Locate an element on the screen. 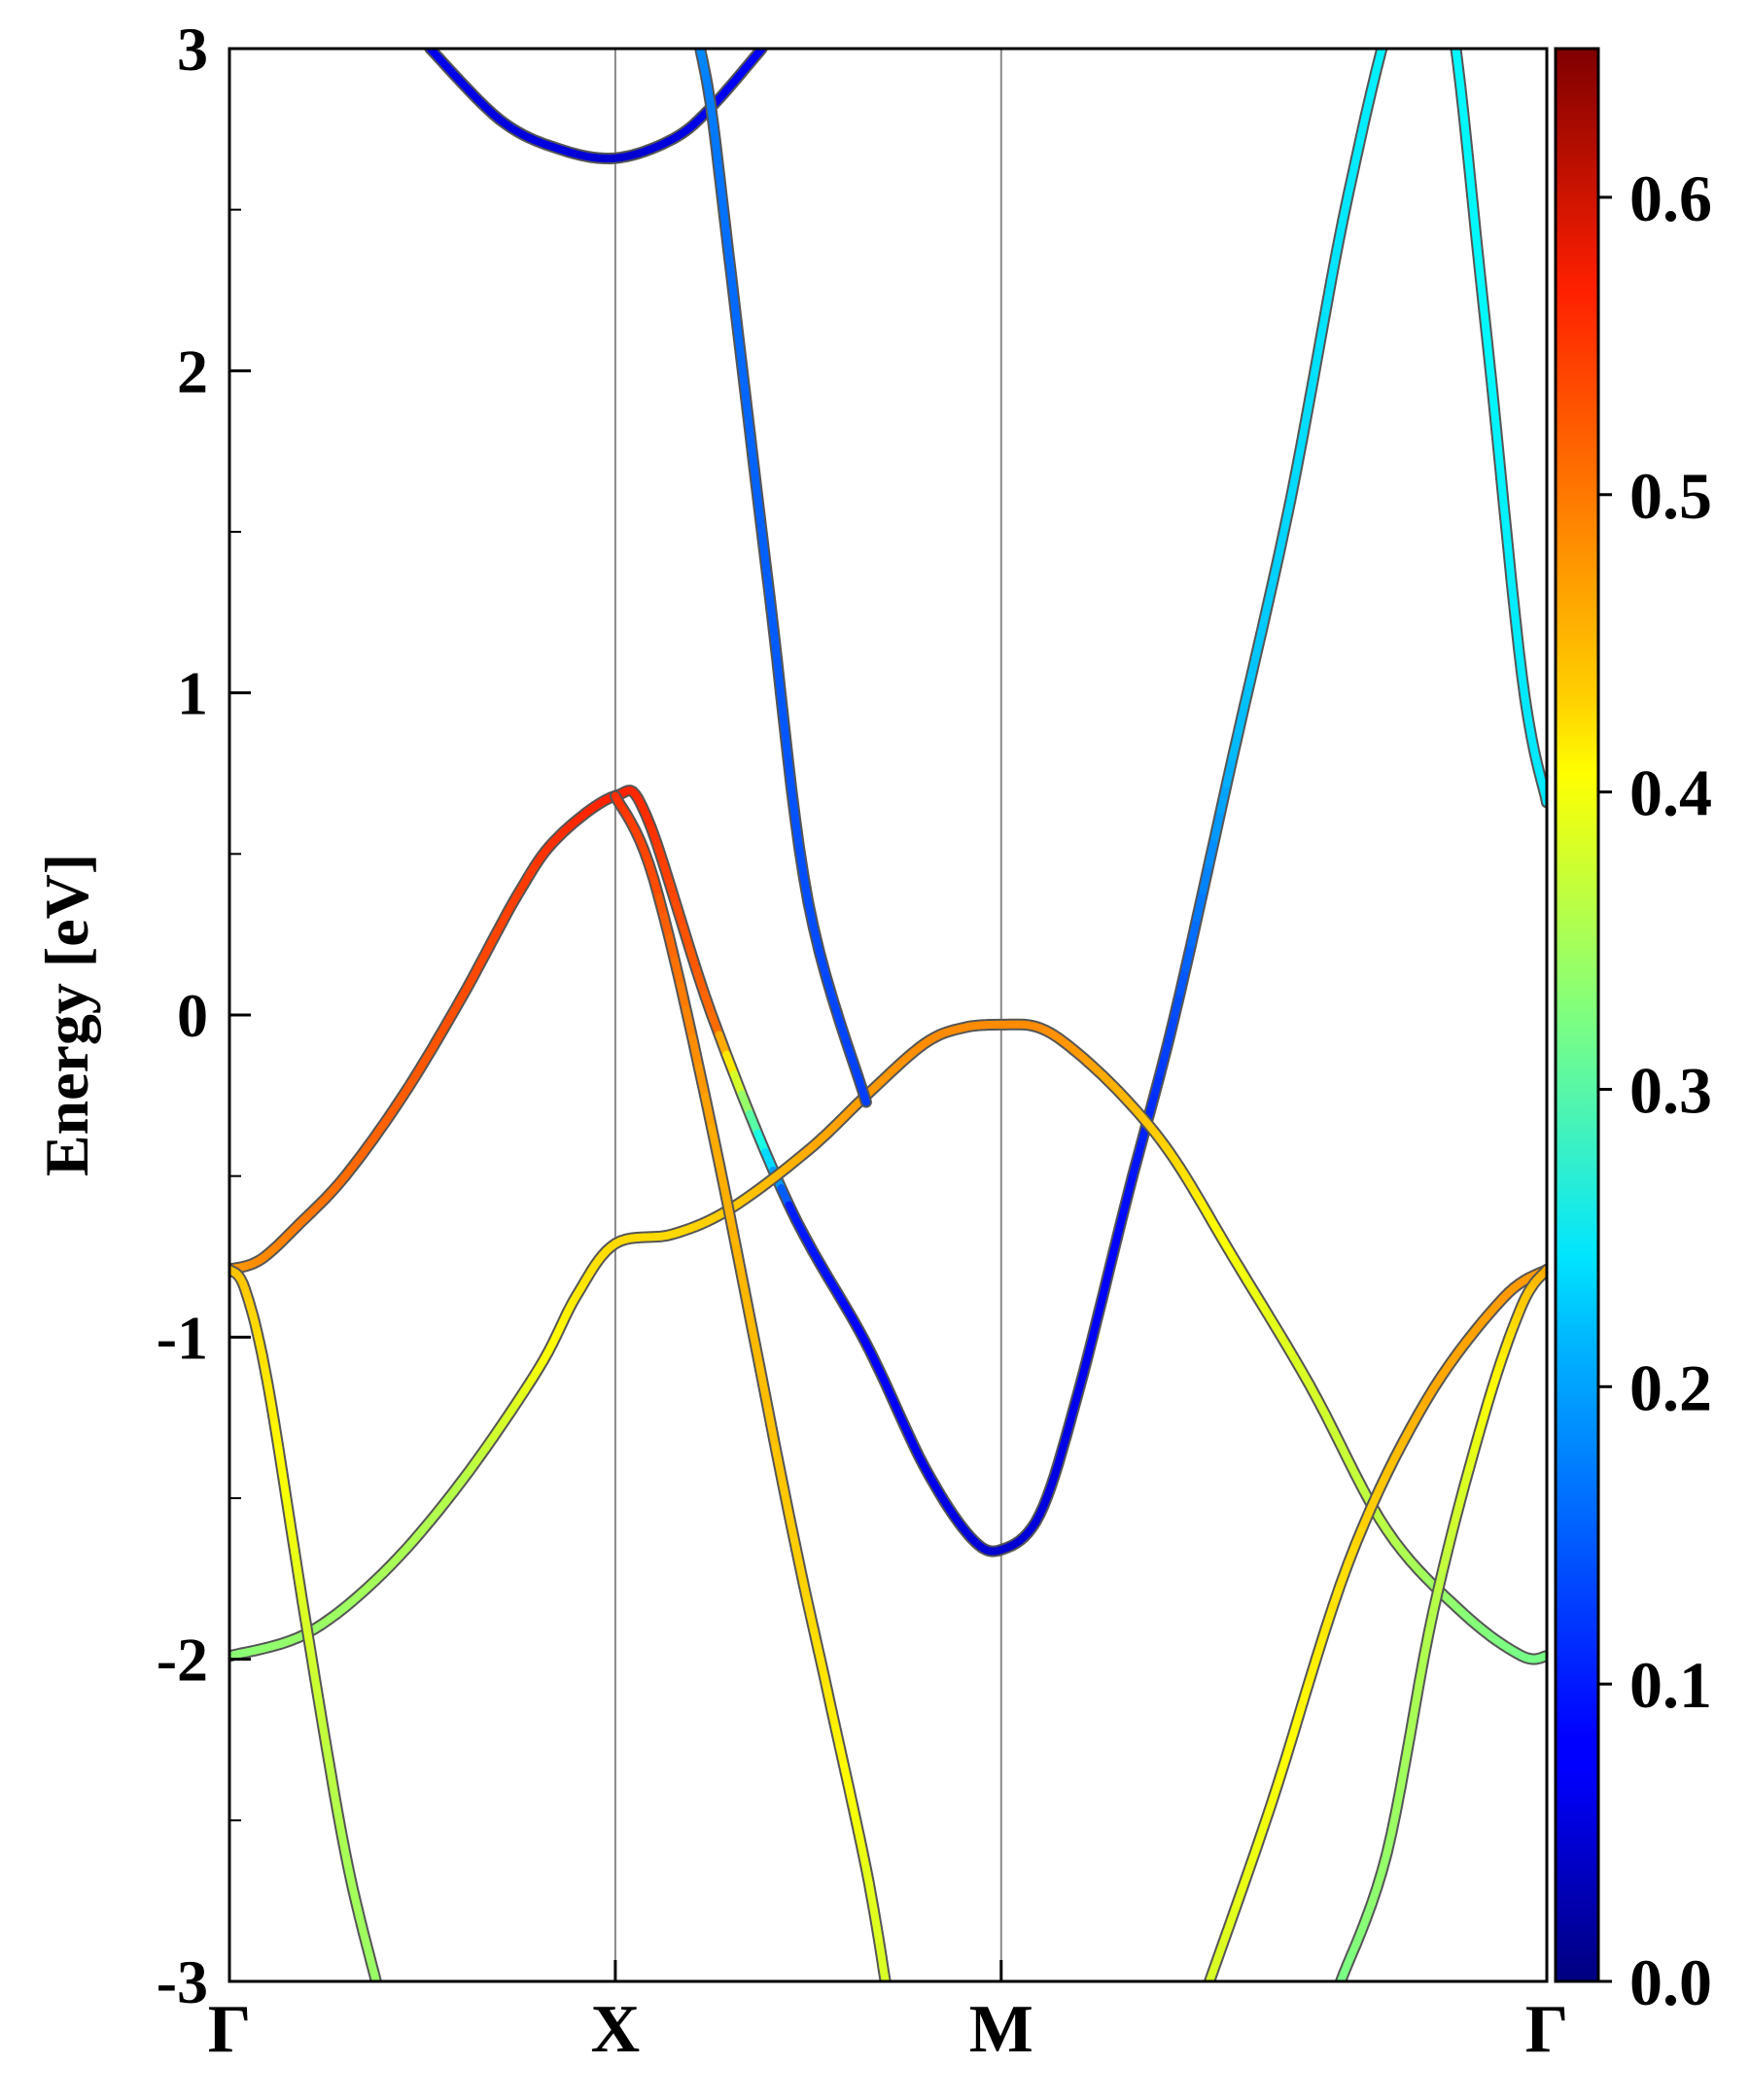 The width and height of the screenshot is (1750, 2100). colorbar-tick-label: 0.6 is located at coordinates (1670, 198).